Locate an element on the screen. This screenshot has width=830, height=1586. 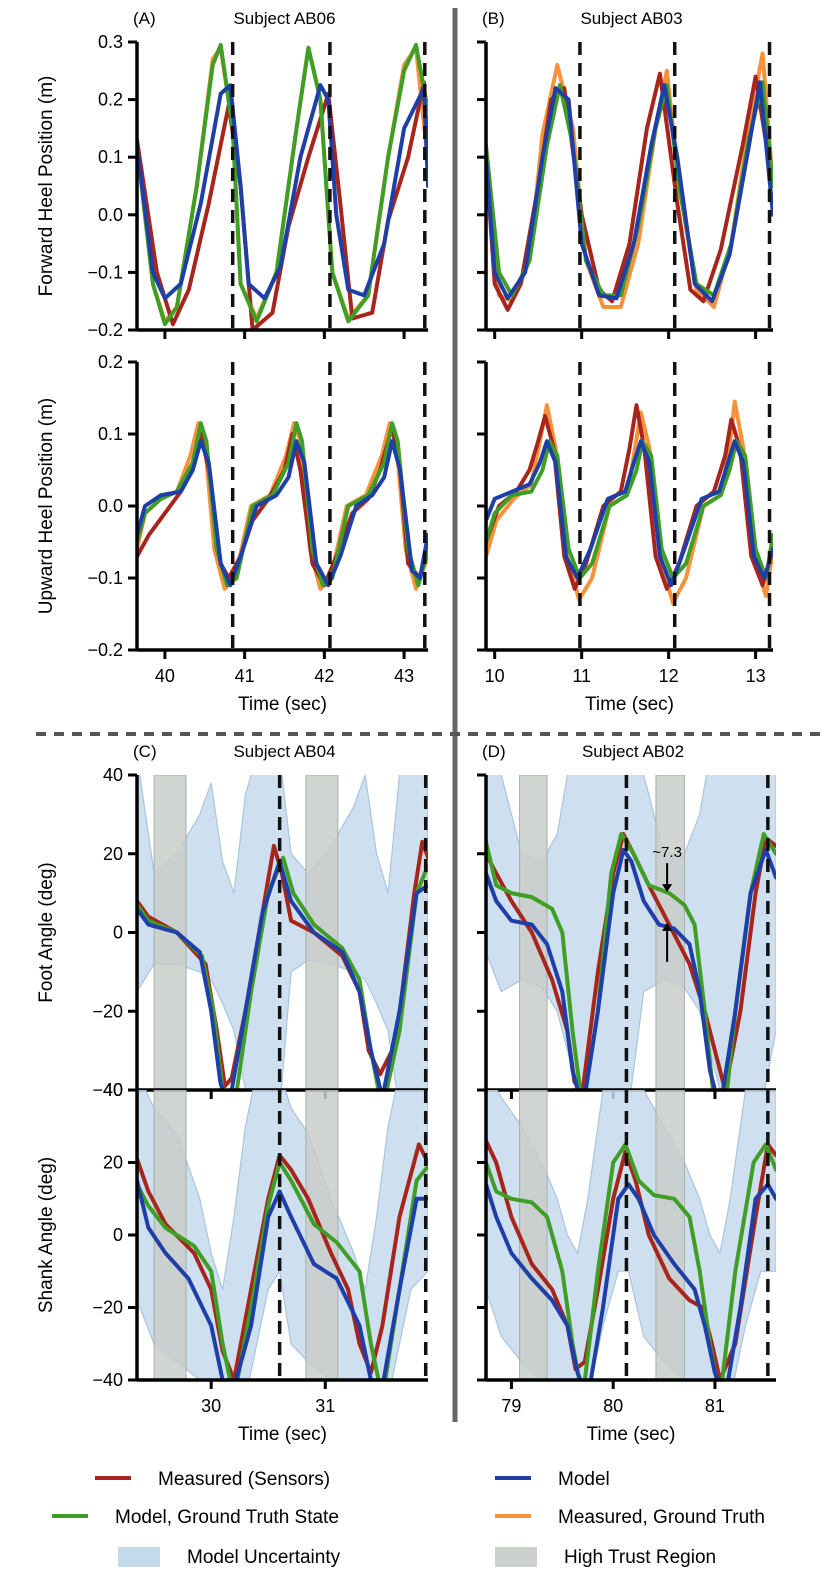
legend-label: High Trust Region is located at coordinates (640, 1557).